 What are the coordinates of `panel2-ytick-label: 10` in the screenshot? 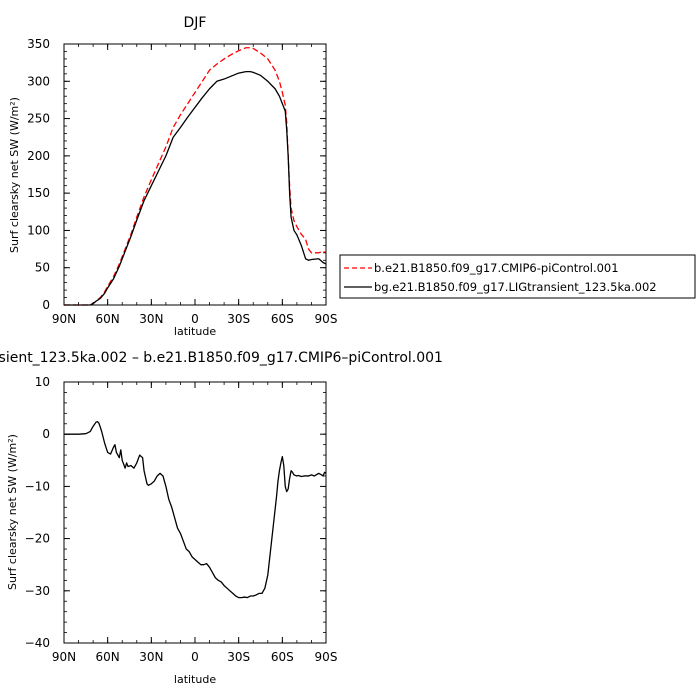 It's located at (42, 382).